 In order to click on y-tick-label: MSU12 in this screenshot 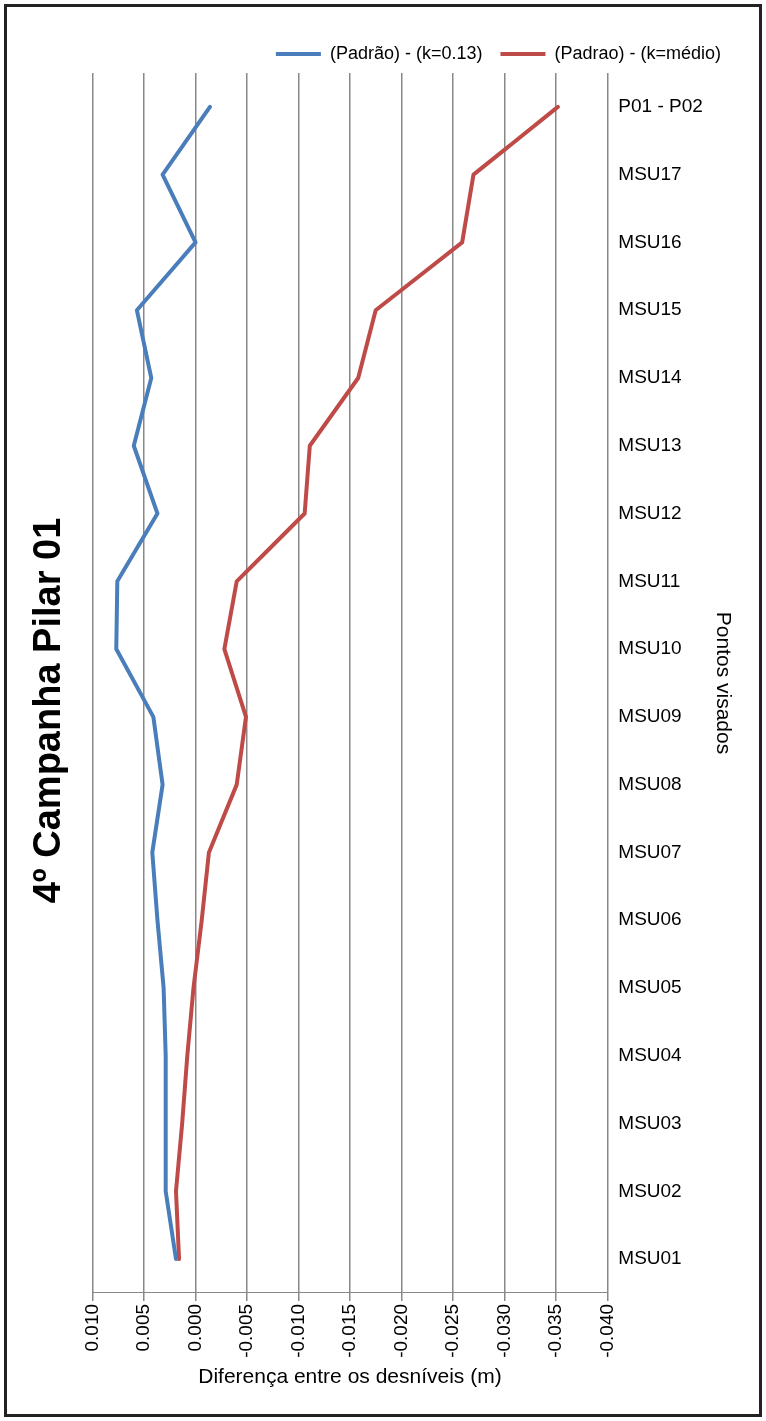, I will do `click(650, 512)`.